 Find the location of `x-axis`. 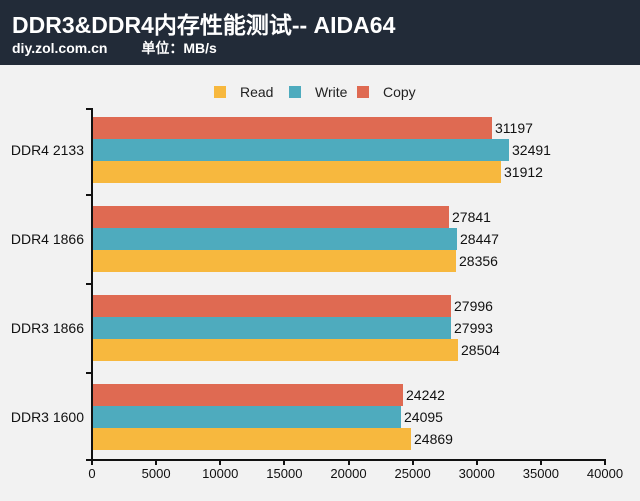

x-axis is located at coordinates (346, 460).